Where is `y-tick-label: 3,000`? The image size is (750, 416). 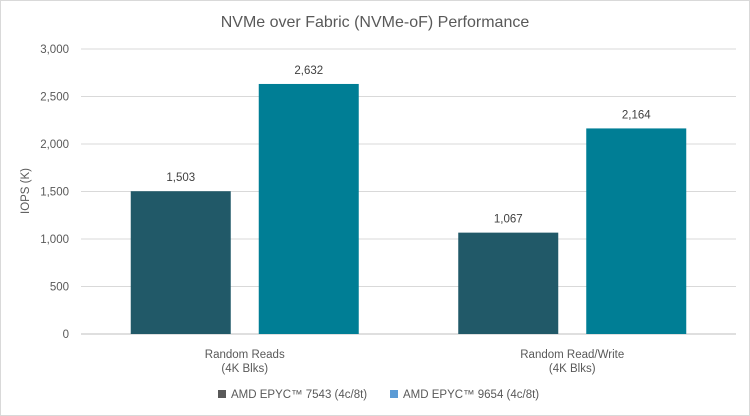
y-tick-label: 3,000 is located at coordinates (54, 50).